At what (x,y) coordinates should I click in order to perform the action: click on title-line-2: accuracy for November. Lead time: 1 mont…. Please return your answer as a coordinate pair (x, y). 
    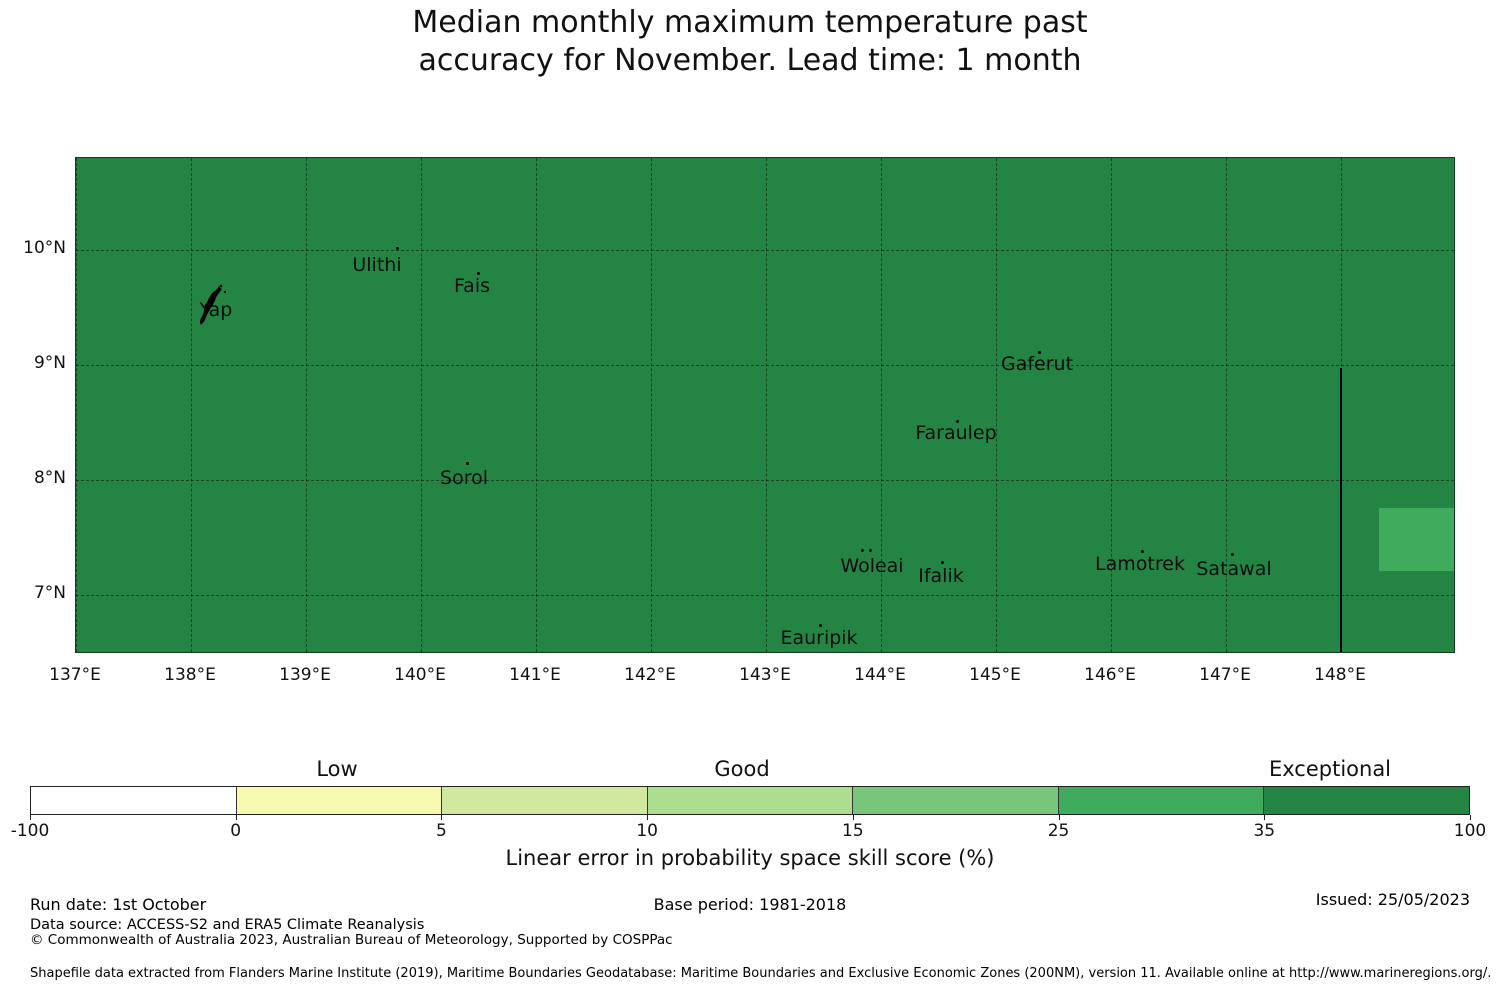
    Looking at the image, I should click on (750, 60).